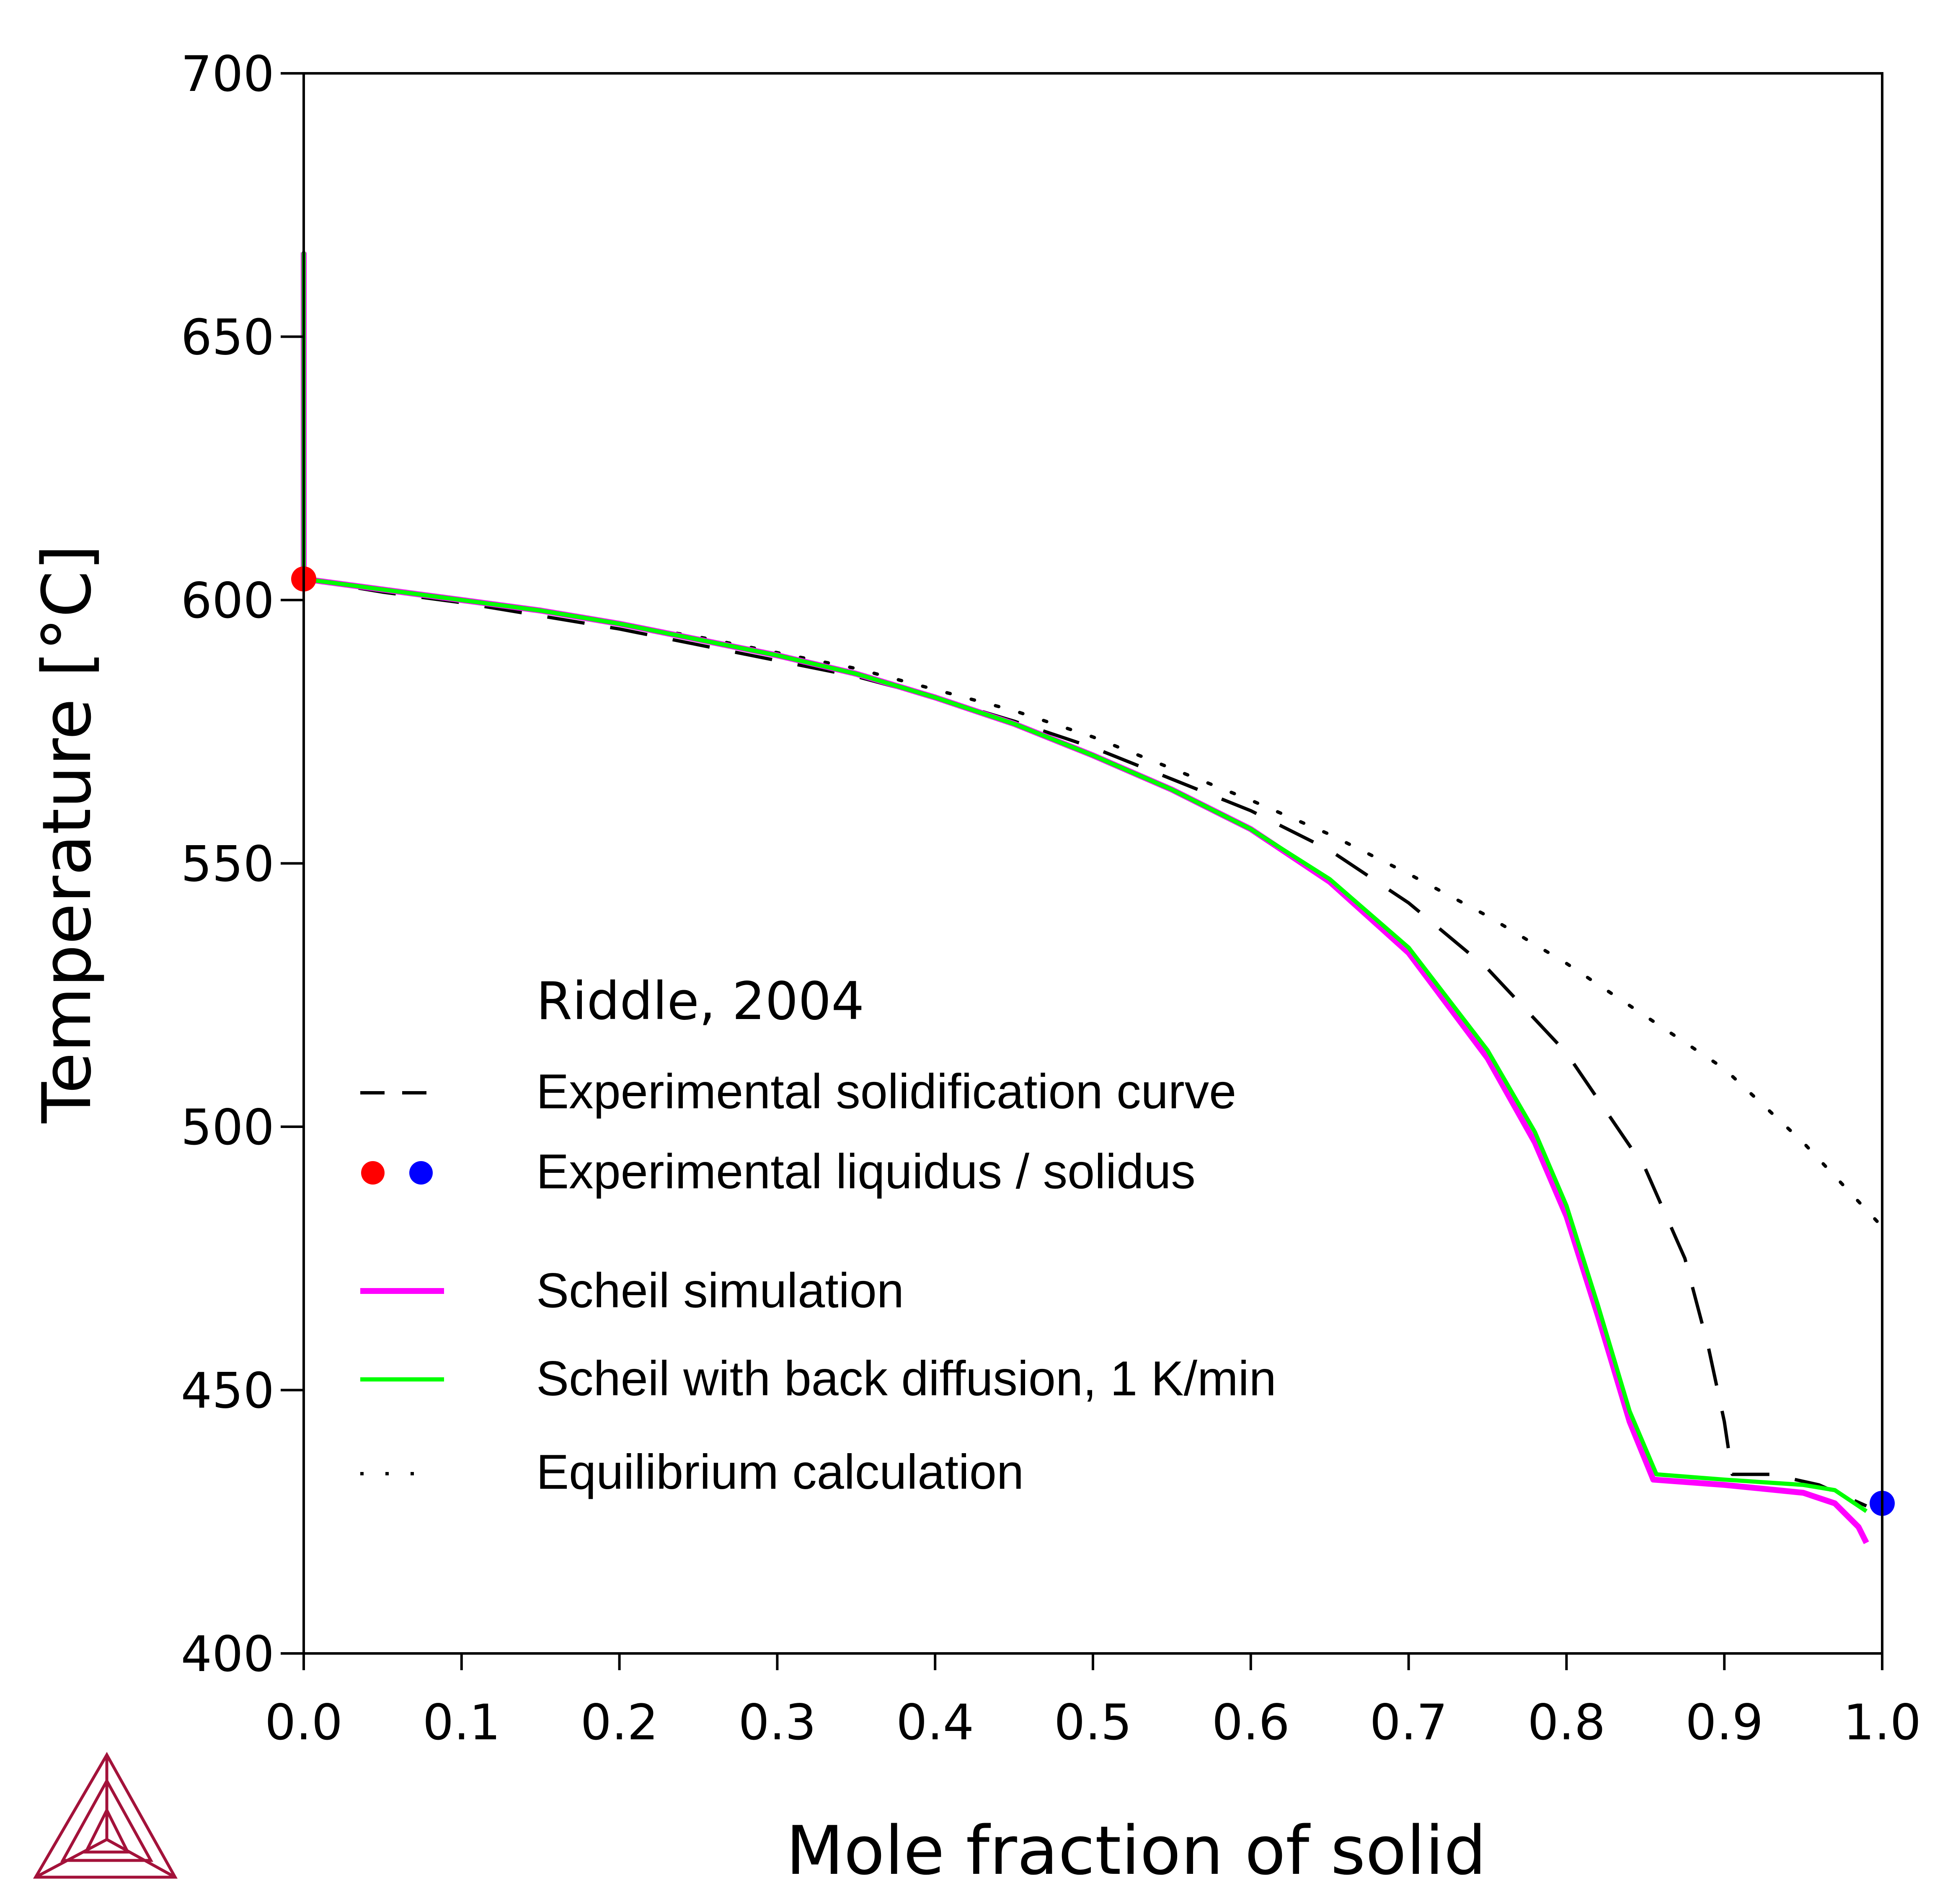  Describe the element at coordinates (227, 1127) in the screenshot. I see `y-tick-label: 500` at that location.